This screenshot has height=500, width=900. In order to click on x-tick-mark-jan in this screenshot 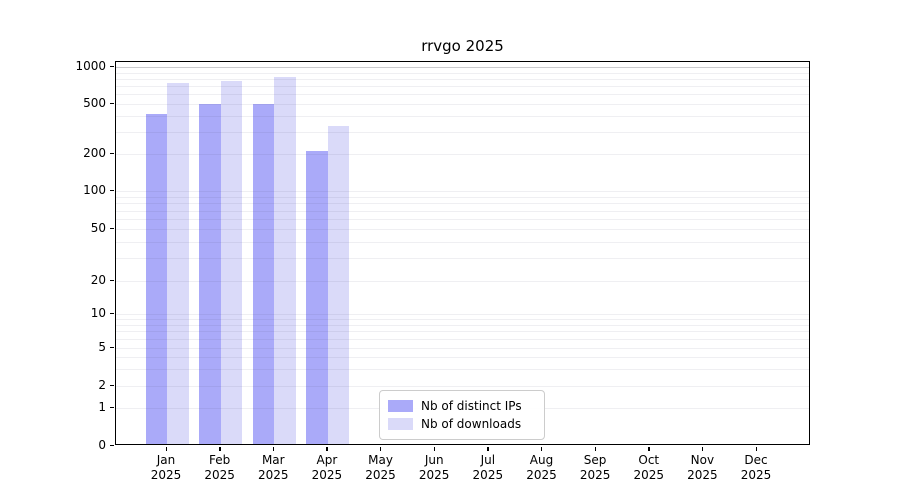, I will do `click(166, 448)`.